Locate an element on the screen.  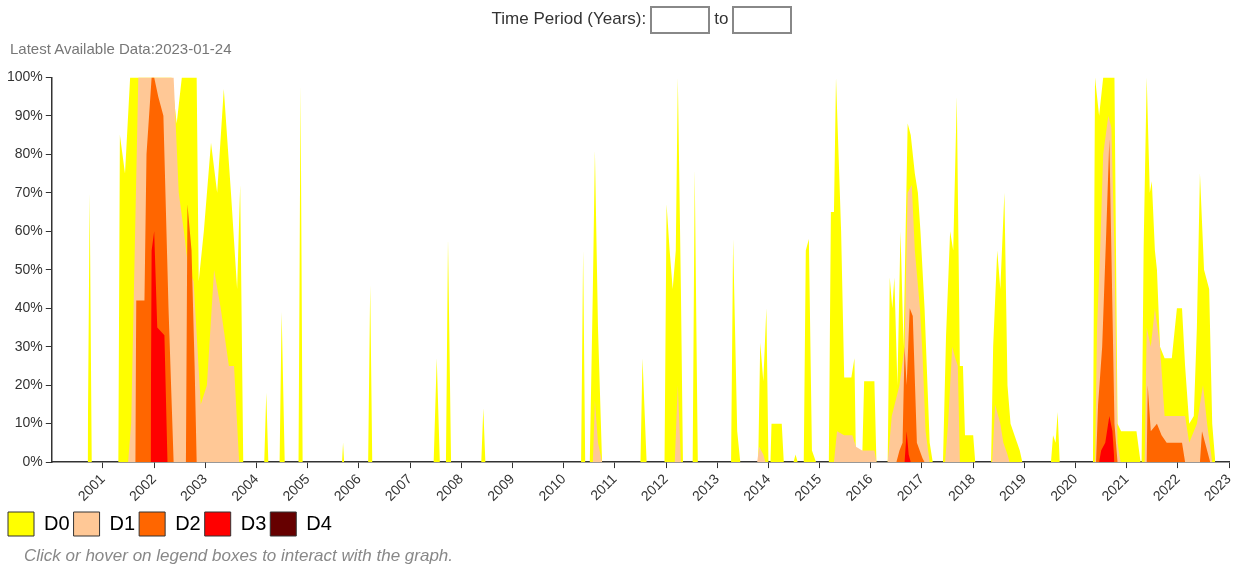
text: to is located at coordinates (721, 19).